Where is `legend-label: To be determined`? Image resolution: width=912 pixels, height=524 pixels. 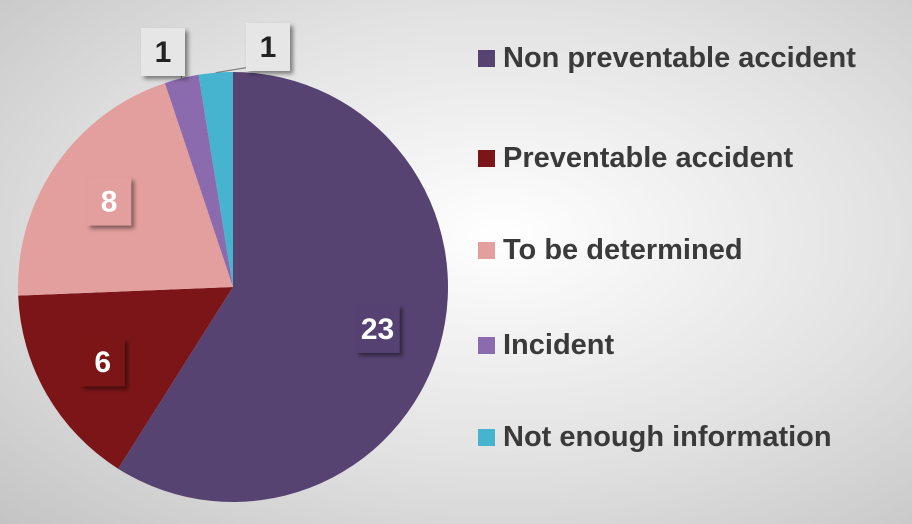 legend-label: To be determined is located at coordinates (623, 250).